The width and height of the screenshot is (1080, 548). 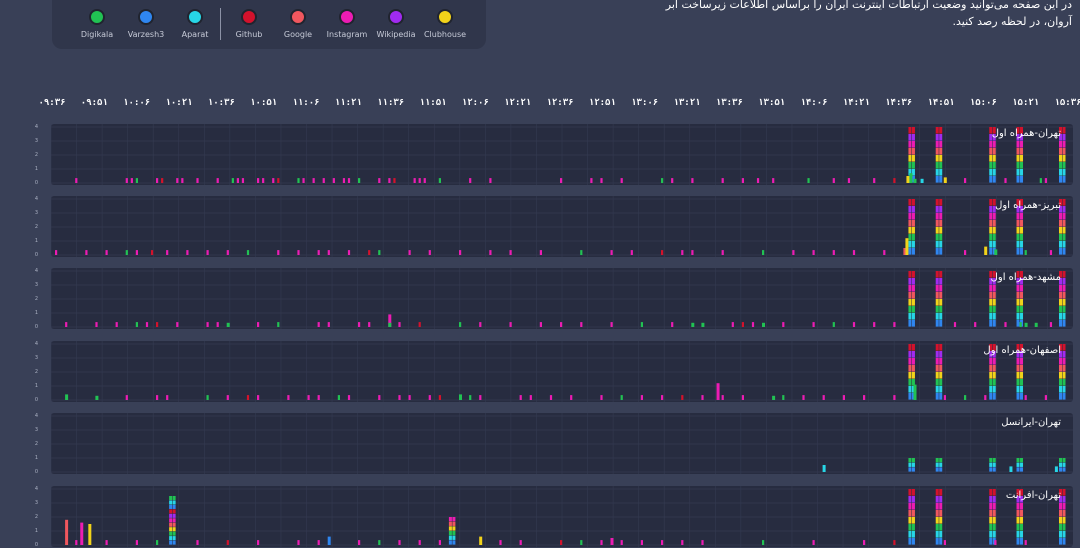 I want to click on legend-item-varzesh3: Varzesh3, so click(x=146, y=21).